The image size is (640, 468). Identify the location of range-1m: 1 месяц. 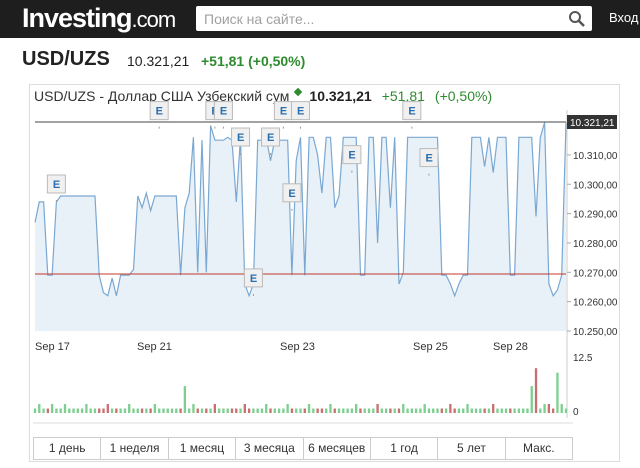
(202, 448).